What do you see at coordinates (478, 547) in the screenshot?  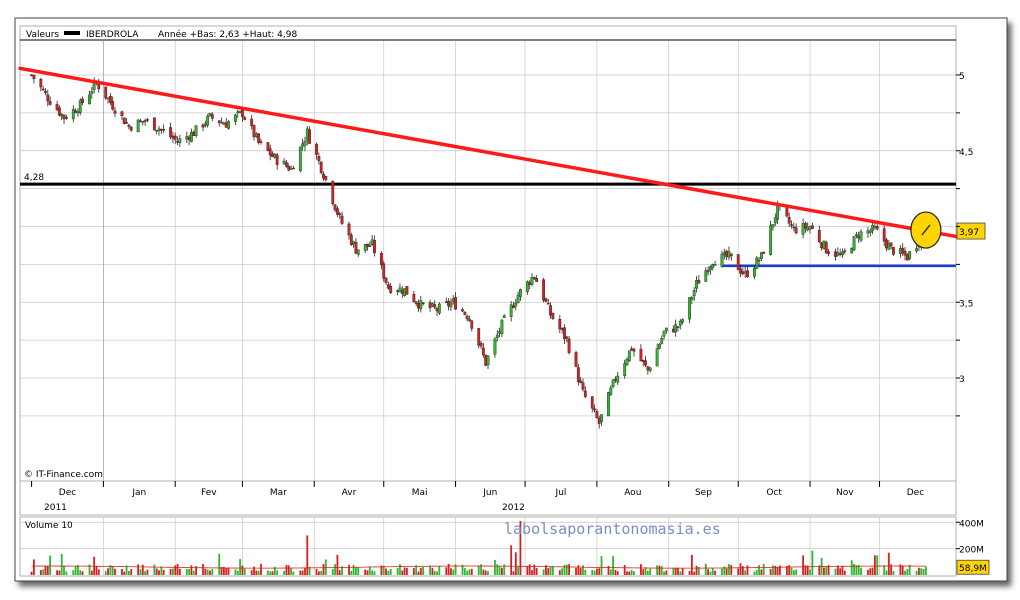 I see `volume-bars` at bounding box center [478, 547].